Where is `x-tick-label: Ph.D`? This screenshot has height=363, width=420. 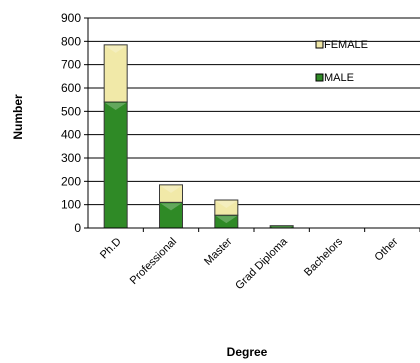
x-tick-label: Ph.D is located at coordinates (111, 249).